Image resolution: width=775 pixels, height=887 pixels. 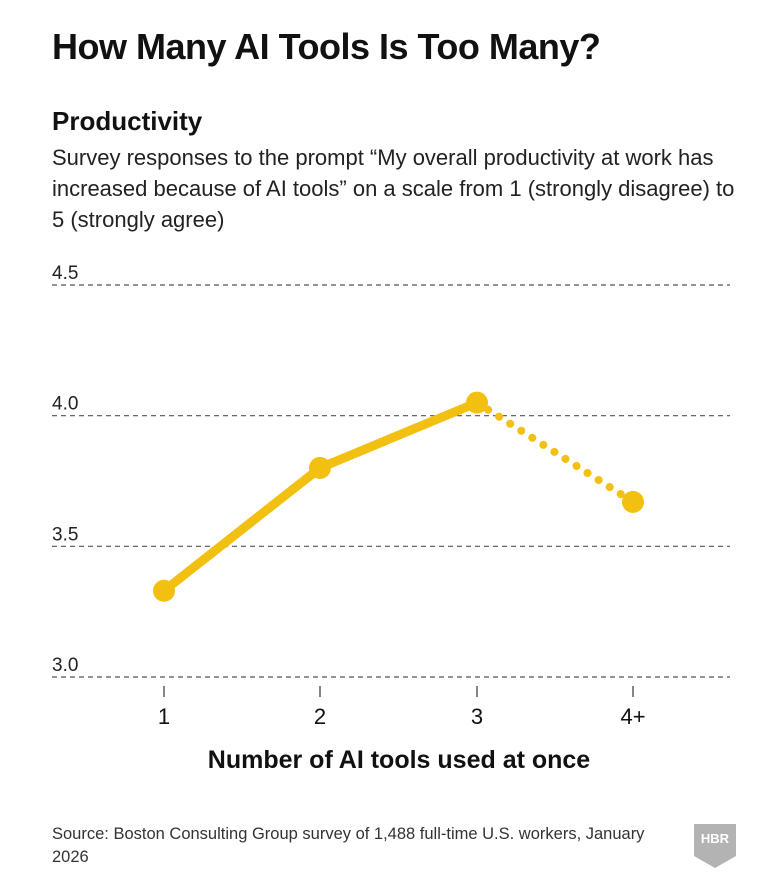 What do you see at coordinates (402, 707) in the screenshot?
I see `x-axis-ticks: 1 2 3 4+` at bounding box center [402, 707].